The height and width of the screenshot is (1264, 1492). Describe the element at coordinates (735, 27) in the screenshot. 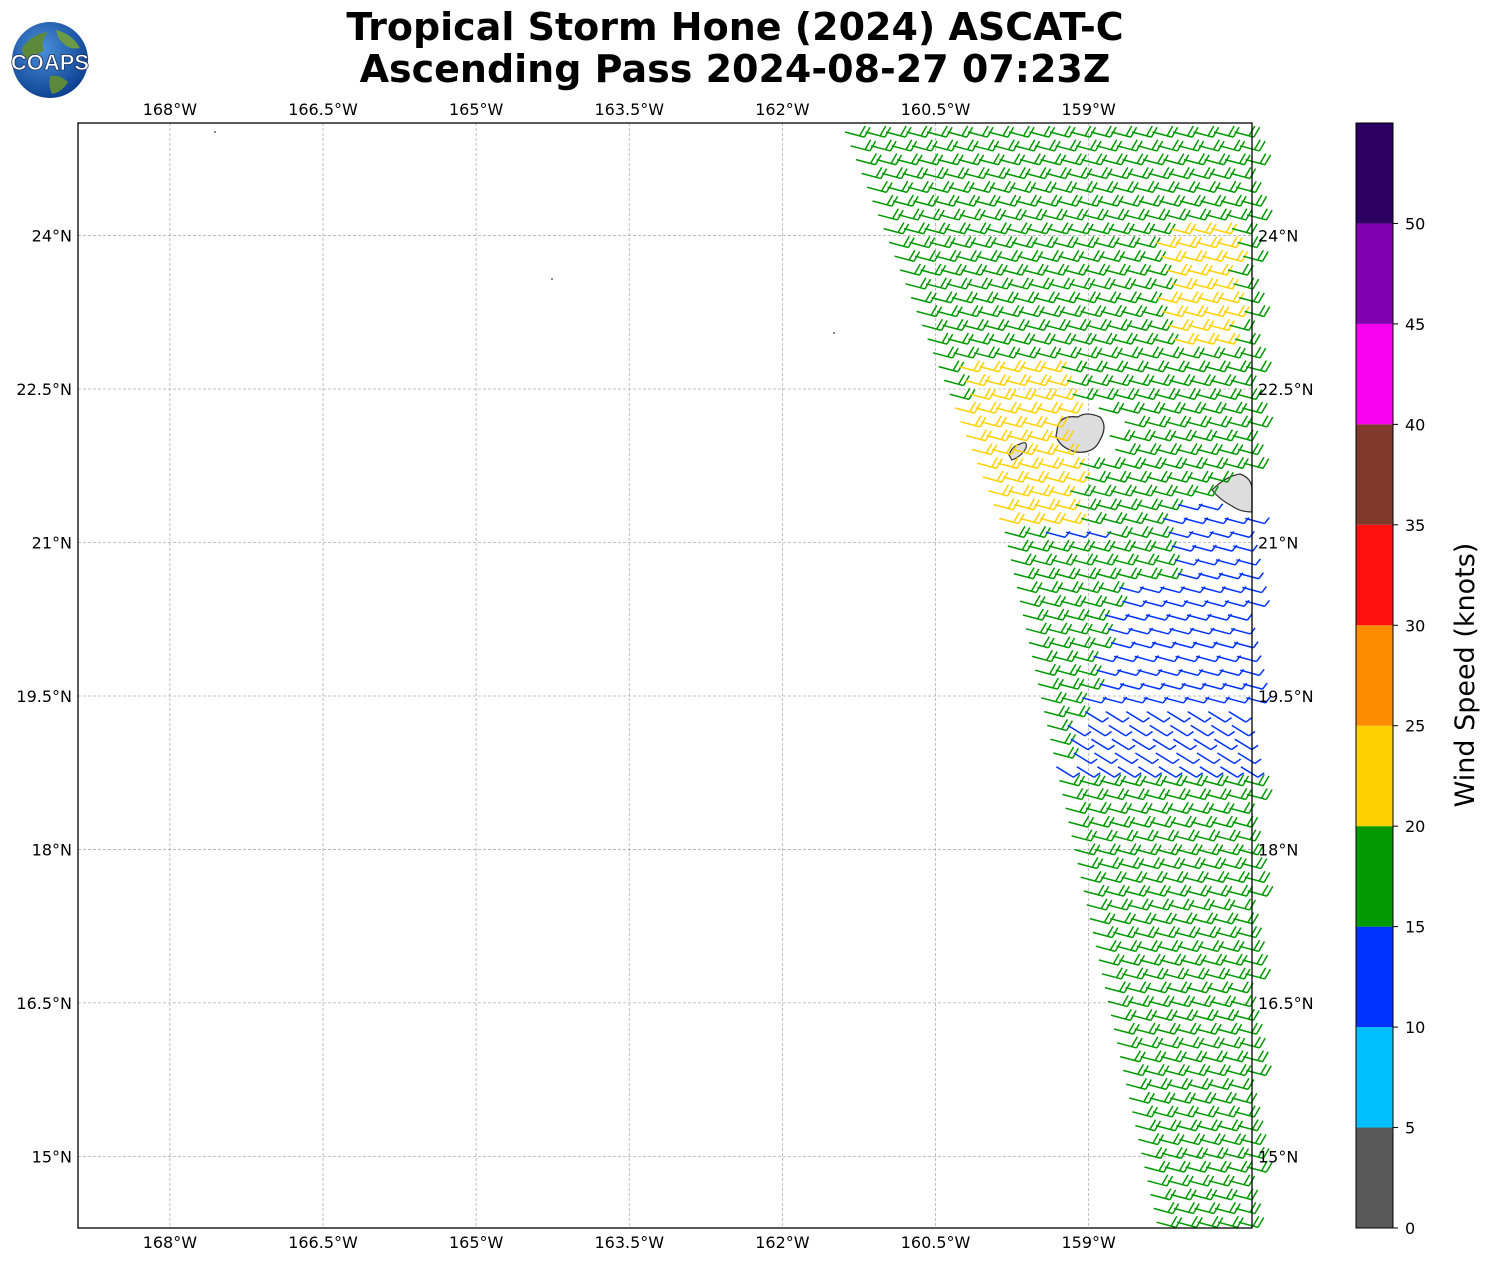

I see `title-line-1: Tropical Storm Hone (2024) ASCAT-C` at that location.